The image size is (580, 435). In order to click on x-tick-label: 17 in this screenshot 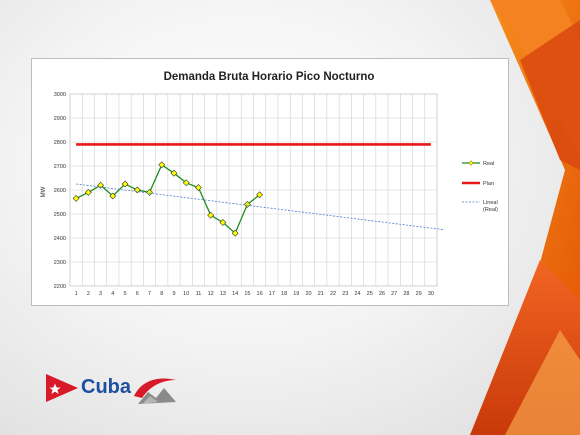, I will do `click(272, 294)`.